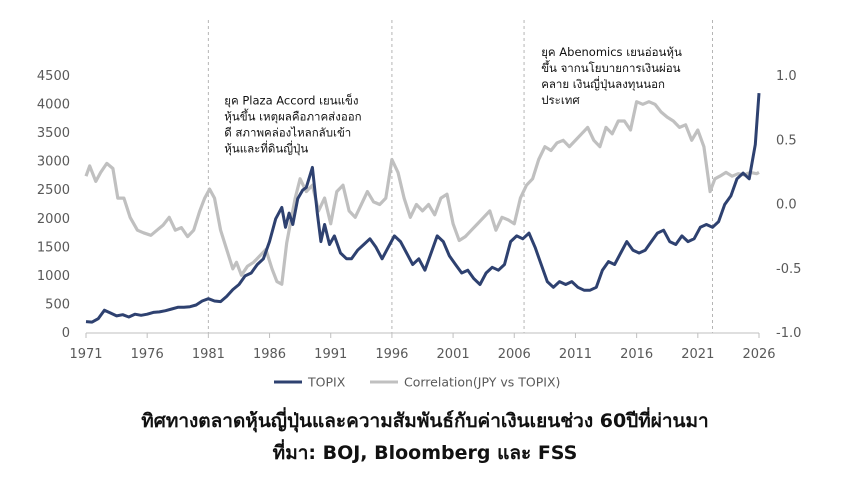  Describe the element at coordinates (514, 354) in the screenshot. I see `x-axis-tick-label: 2006` at that location.